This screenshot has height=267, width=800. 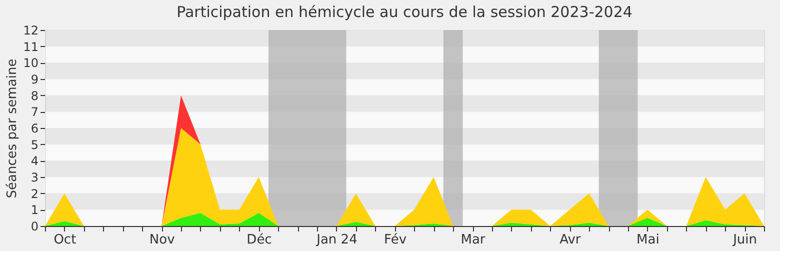 What do you see at coordinates (395, 240) in the screenshot?
I see `x-tick-label: Fév` at bounding box center [395, 240].